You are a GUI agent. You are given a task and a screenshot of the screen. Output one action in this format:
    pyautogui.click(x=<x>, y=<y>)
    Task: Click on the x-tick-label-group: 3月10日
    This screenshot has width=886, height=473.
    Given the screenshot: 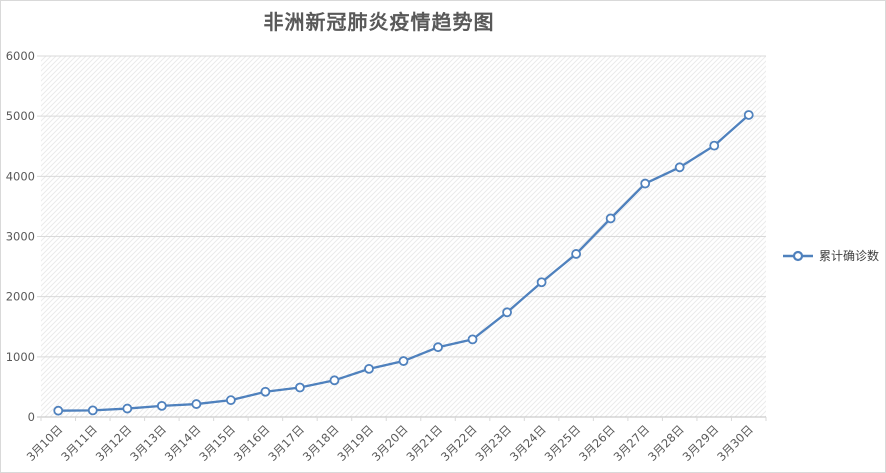 What is the action you would take?
    pyautogui.click(x=45, y=443)
    